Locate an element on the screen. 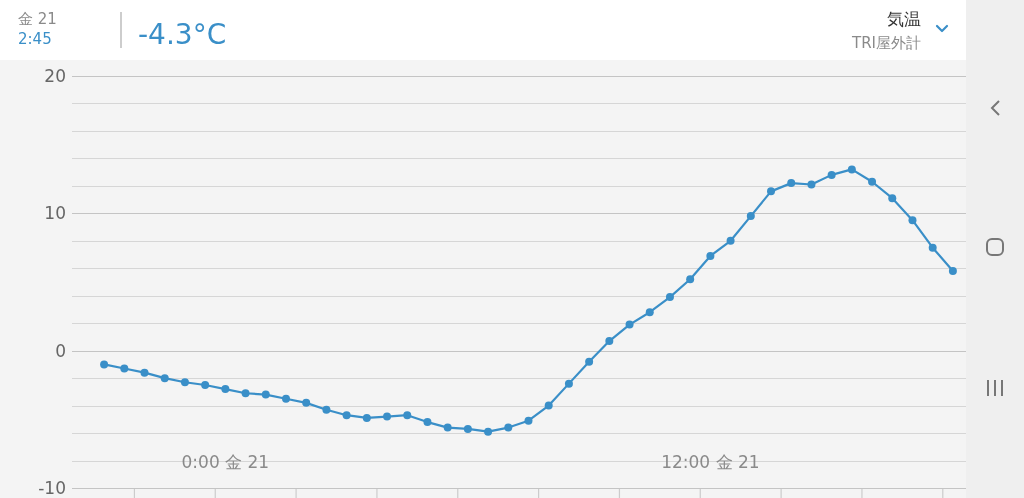 Image resolution: width=1024 pixels, height=498 pixels. chart-title: 気温 is located at coordinates (904, 19).